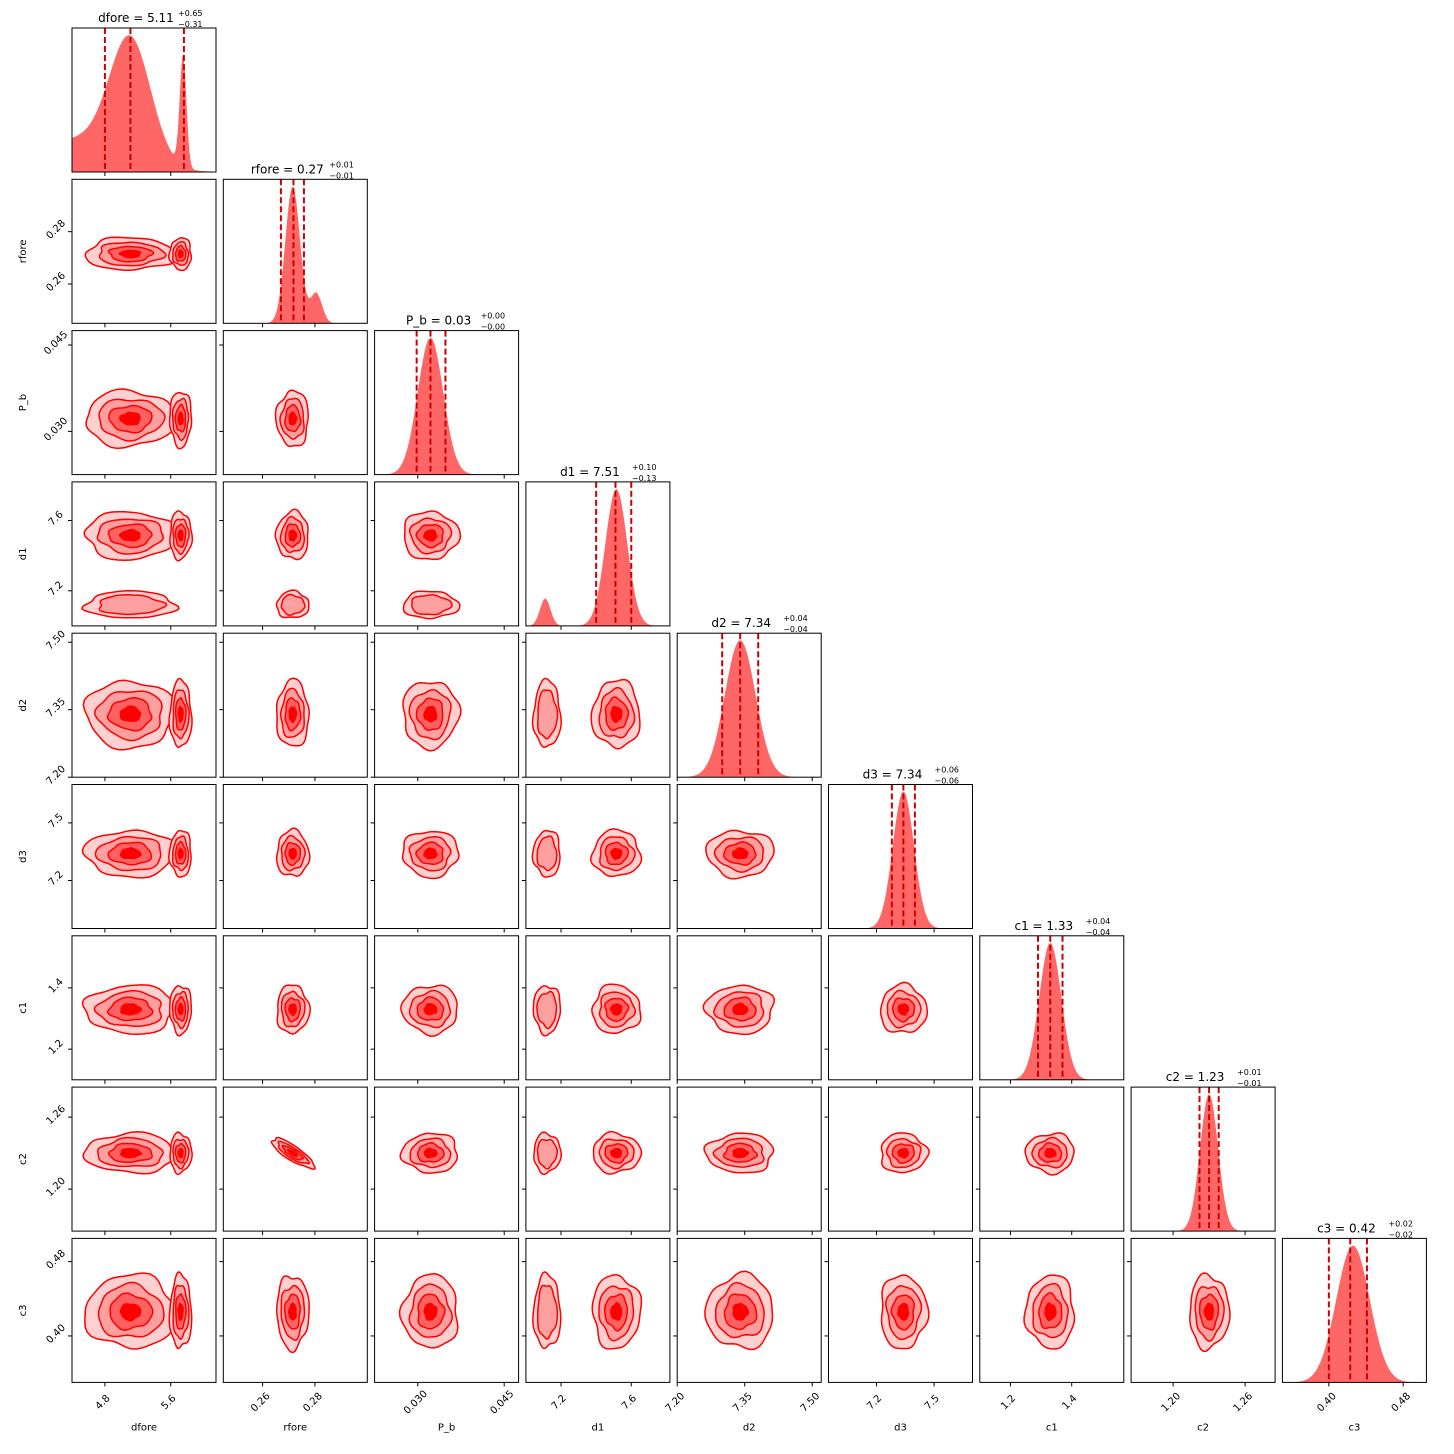 The image size is (1454, 1454). I want to click on title-lower-error: −0.00, so click(493, 327).